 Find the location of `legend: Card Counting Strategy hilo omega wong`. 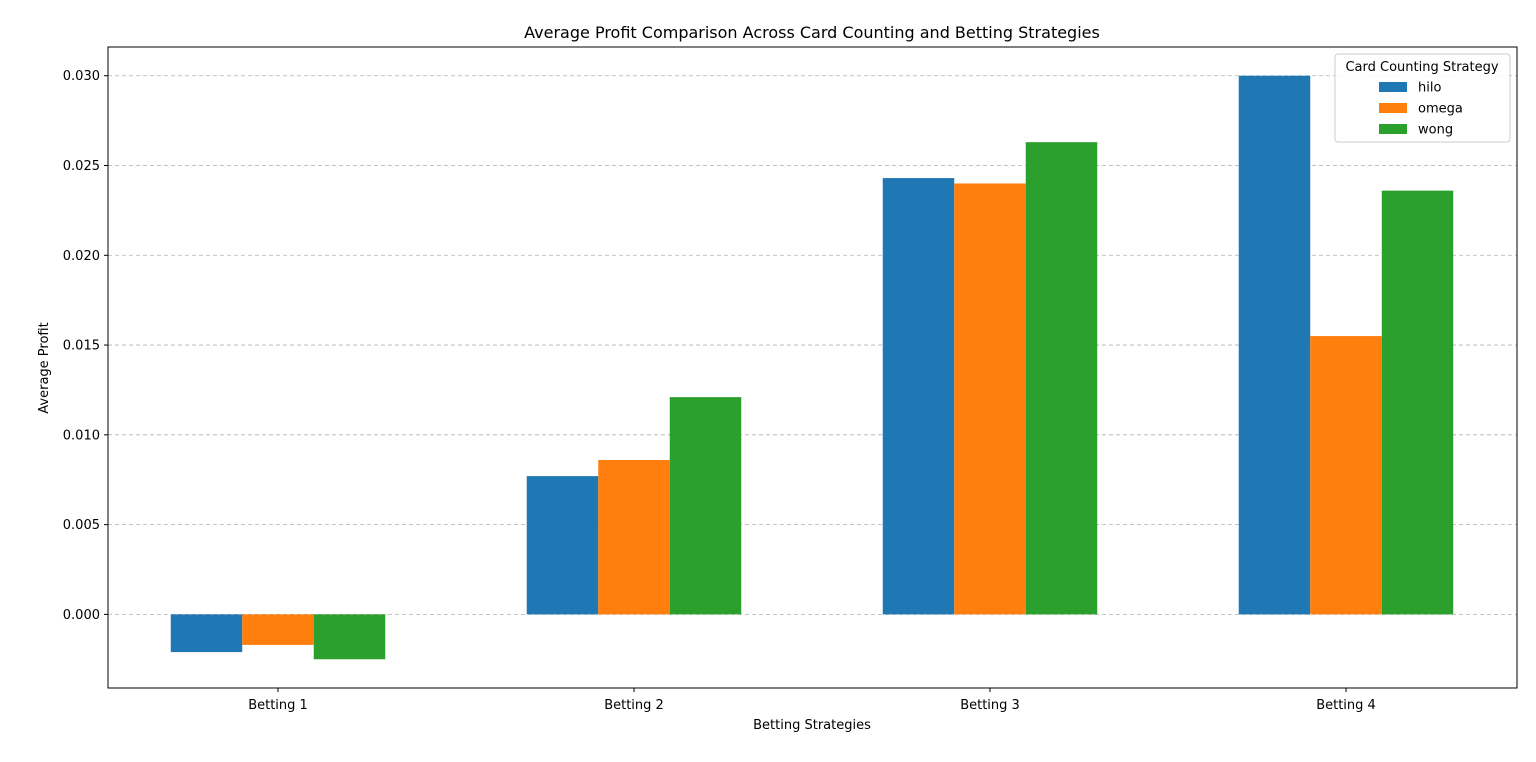

legend: Card Counting Strategy hilo omega wong is located at coordinates (1422, 98).